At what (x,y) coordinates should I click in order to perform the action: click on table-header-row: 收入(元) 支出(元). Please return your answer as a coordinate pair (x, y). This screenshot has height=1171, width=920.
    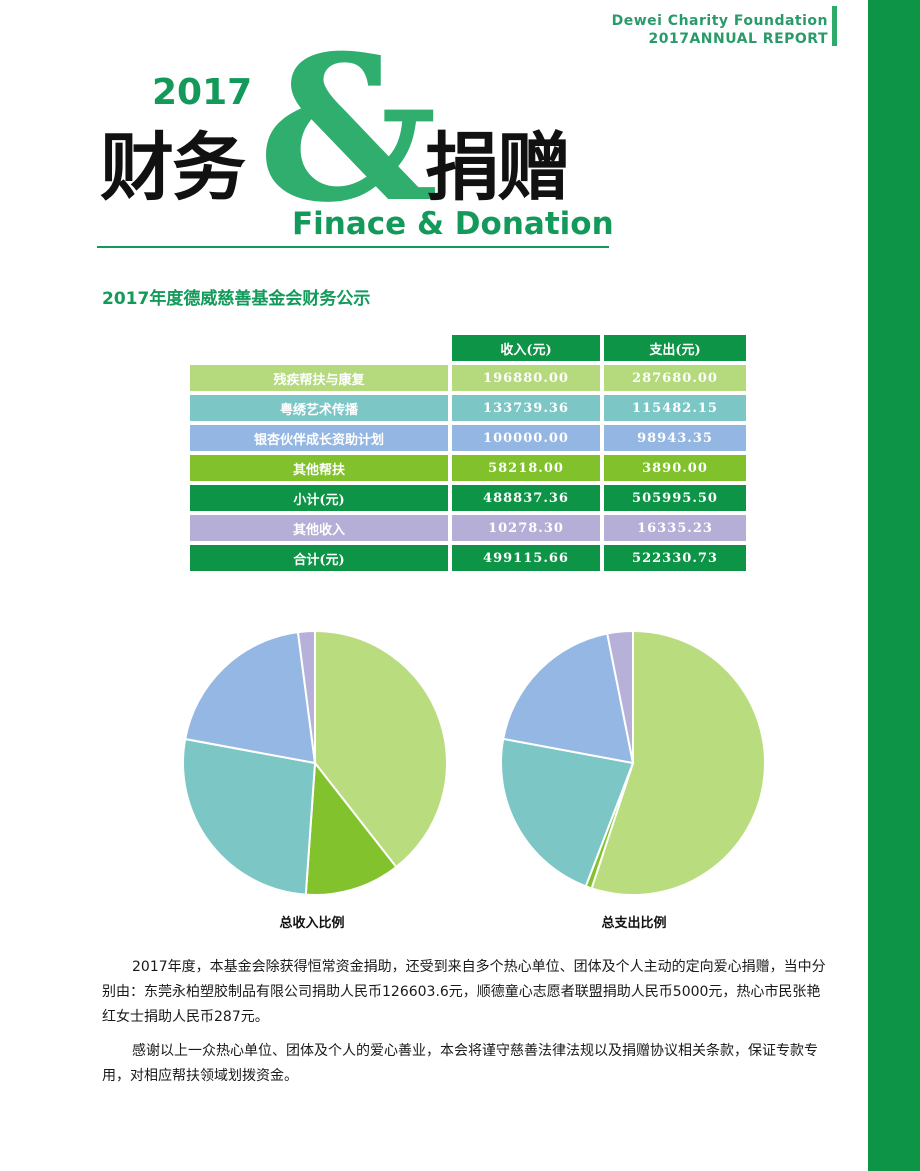
    Looking at the image, I should click on (468, 348).